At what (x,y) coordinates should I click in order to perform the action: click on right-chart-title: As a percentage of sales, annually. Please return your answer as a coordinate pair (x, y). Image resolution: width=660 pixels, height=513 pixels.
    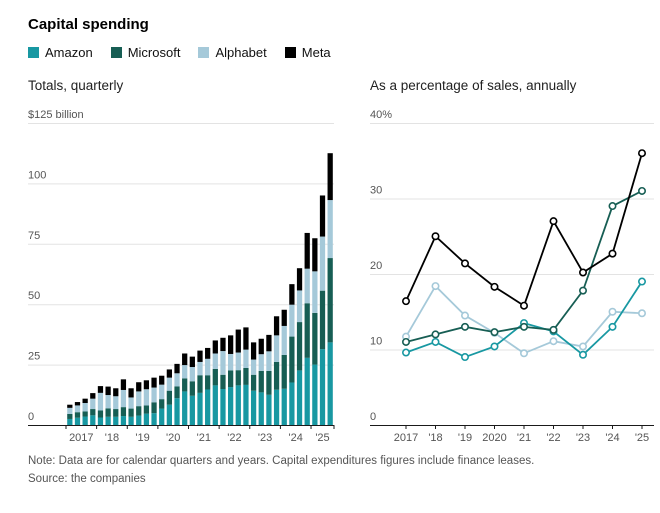
    Looking at the image, I should click on (473, 85).